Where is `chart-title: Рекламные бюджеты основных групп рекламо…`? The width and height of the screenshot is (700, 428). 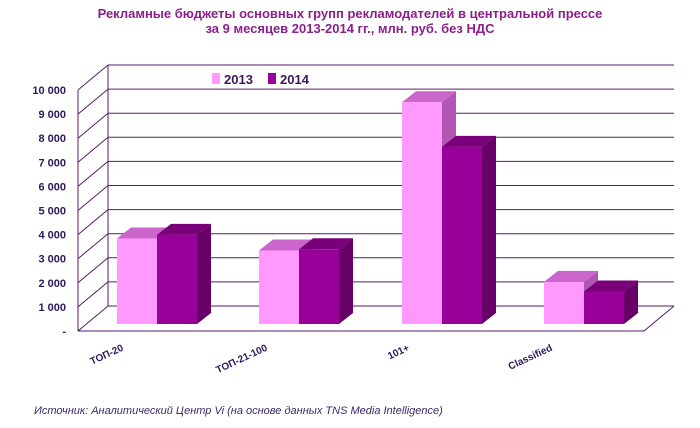 chart-title: Рекламные бюджеты основных групп рекламо… is located at coordinates (350, 21).